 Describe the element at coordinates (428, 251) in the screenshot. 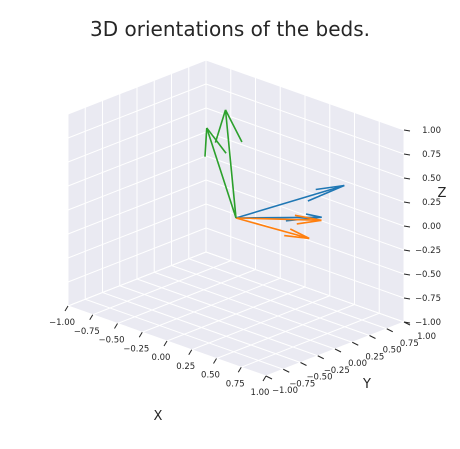

I see `z-axis-tick-label: −0.25` at that location.